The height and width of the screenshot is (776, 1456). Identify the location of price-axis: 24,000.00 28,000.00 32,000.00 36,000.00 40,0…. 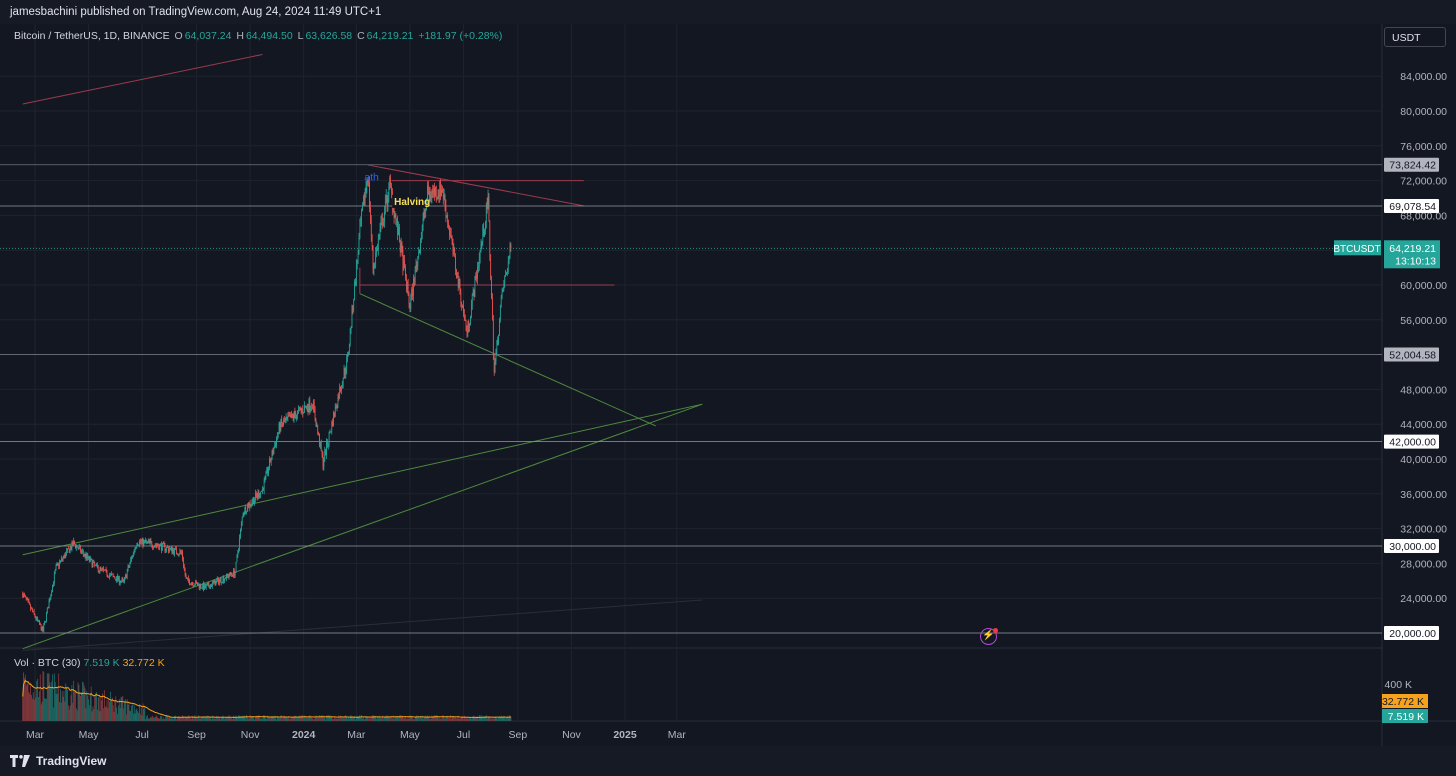
(1416, 381).